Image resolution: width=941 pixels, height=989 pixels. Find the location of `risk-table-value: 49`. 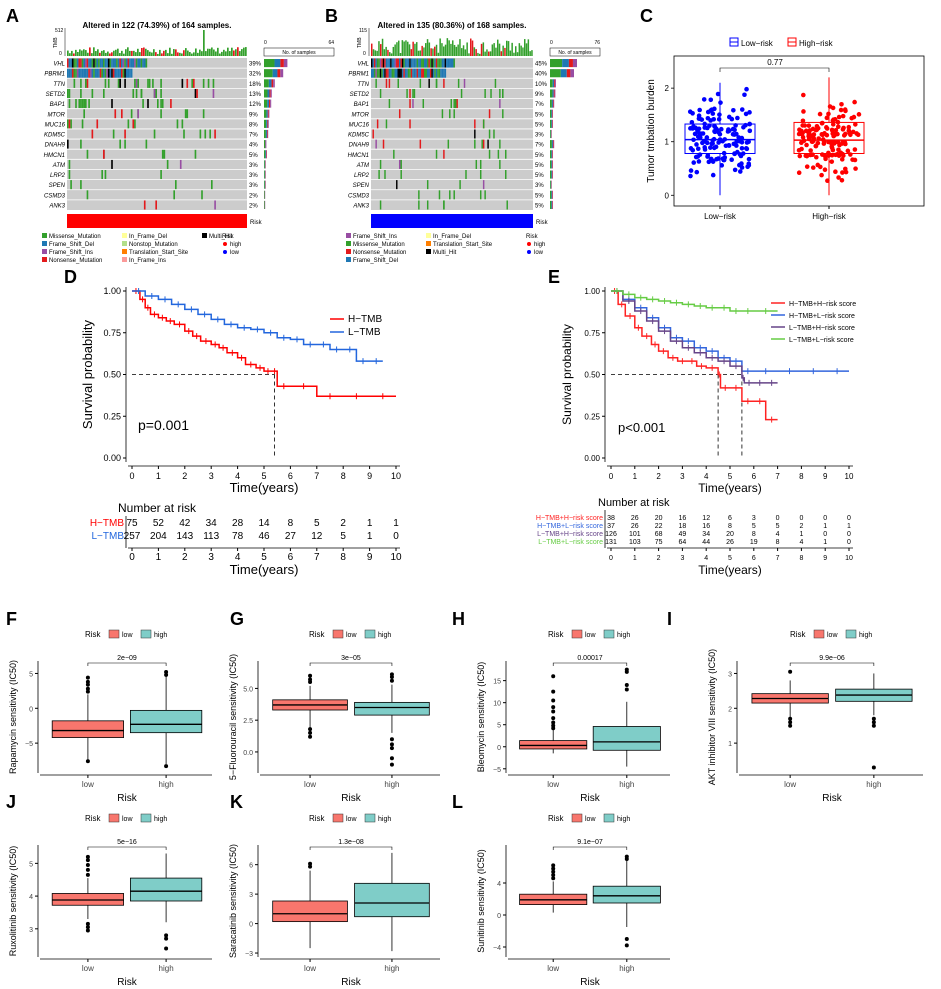

risk-table-value: 49 is located at coordinates (683, 534).